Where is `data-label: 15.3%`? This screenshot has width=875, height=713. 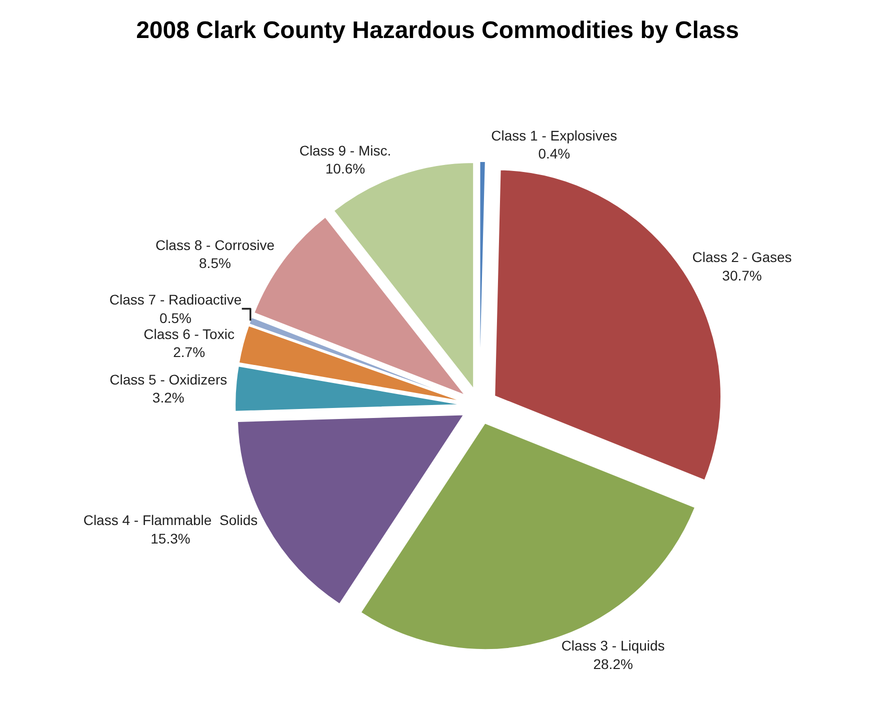
data-label: 15.3% is located at coordinates (170, 538).